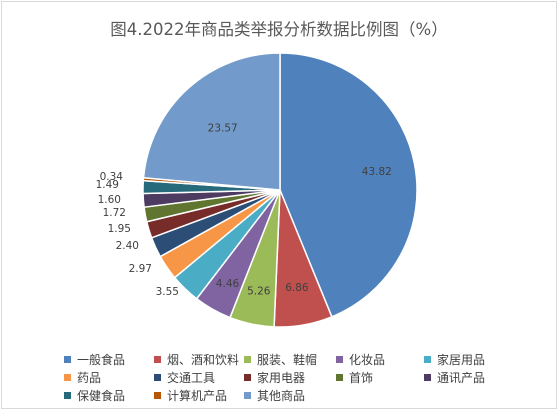  I want to click on data-label-5: 2.97, so click(140, 269).